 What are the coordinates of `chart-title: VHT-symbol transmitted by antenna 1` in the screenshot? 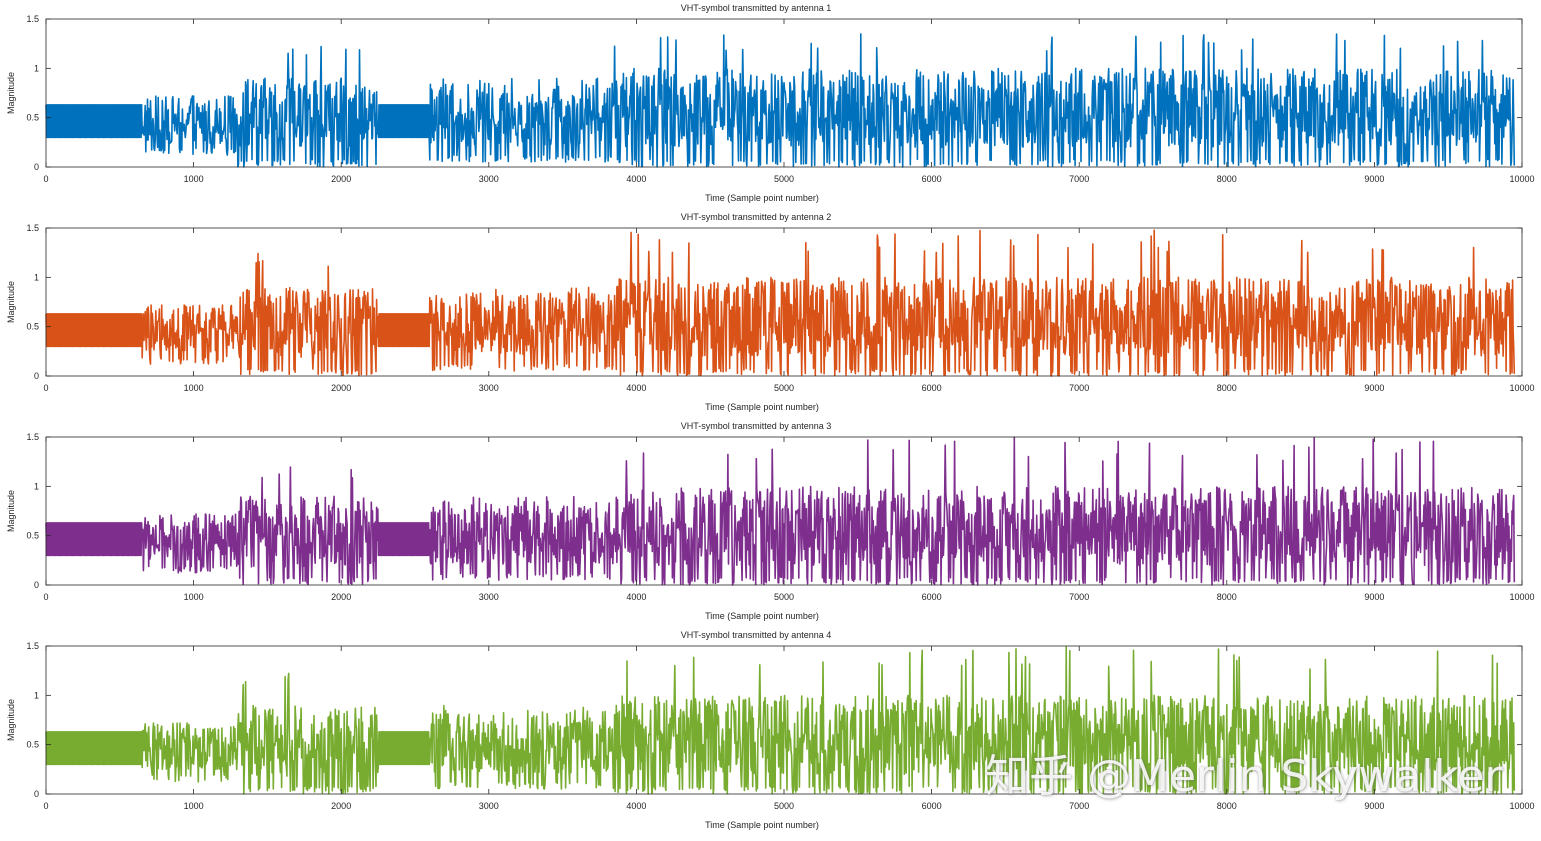 It's located at (756, 8).